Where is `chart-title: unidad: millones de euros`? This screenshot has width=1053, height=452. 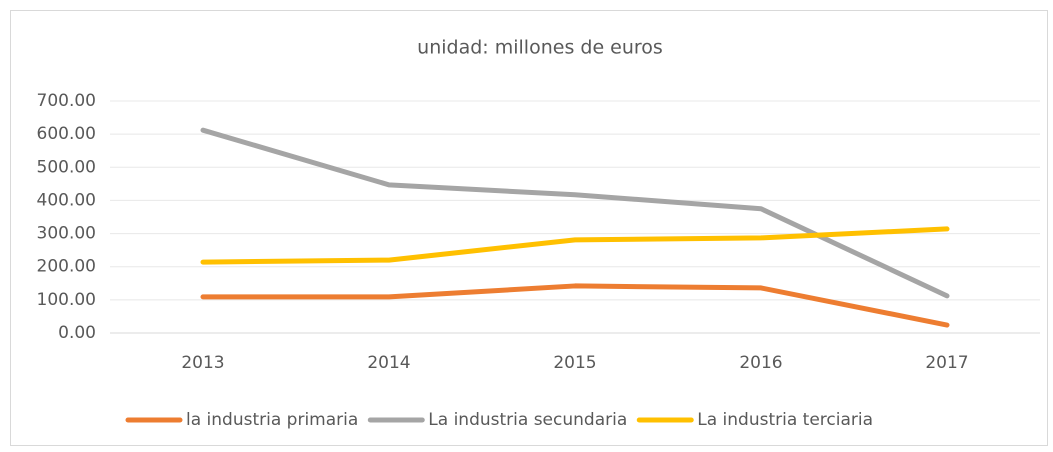
chart-title: unidad: millones de euros is located at coordinates (540, 48).